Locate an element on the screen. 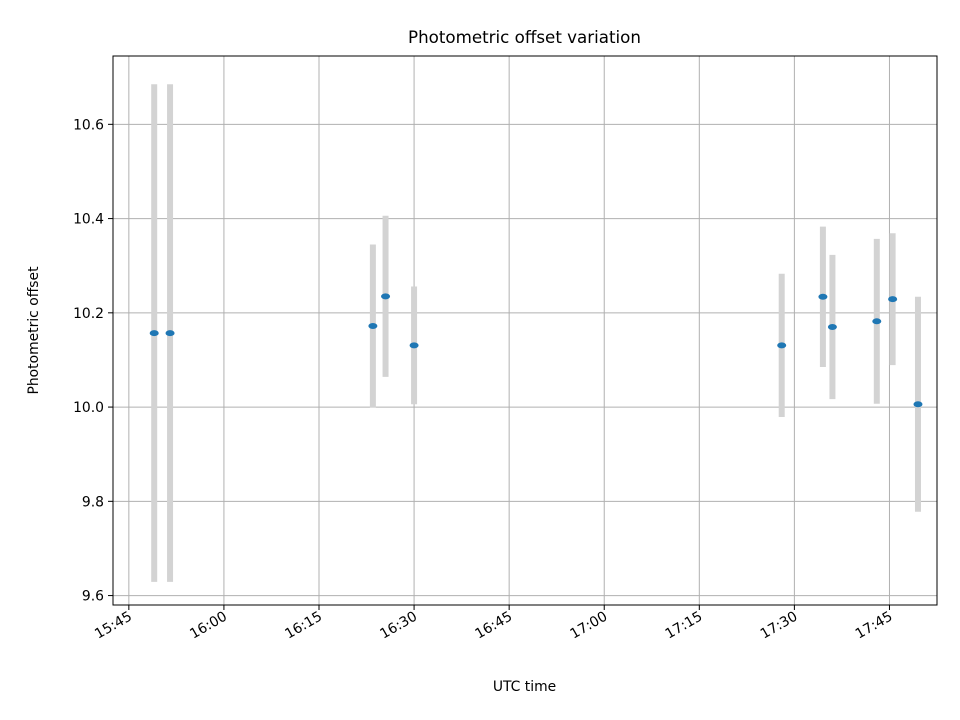  x-tick-label: 16:30 is located at coordinates (398, 626).